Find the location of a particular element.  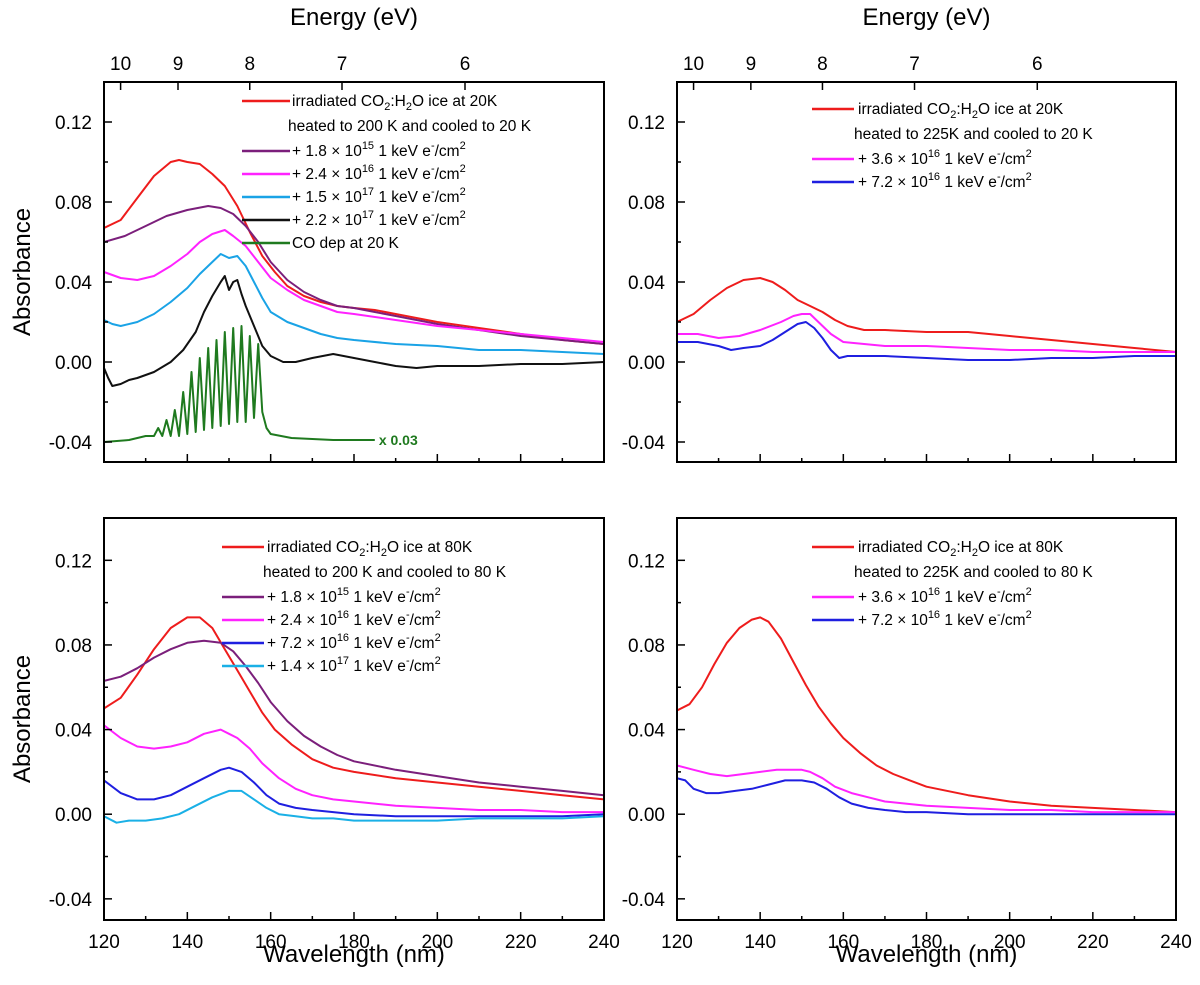

legend-entry: + 2.2 × 1017 1 keV e-/cm2 is located at coordinates (379, 219).